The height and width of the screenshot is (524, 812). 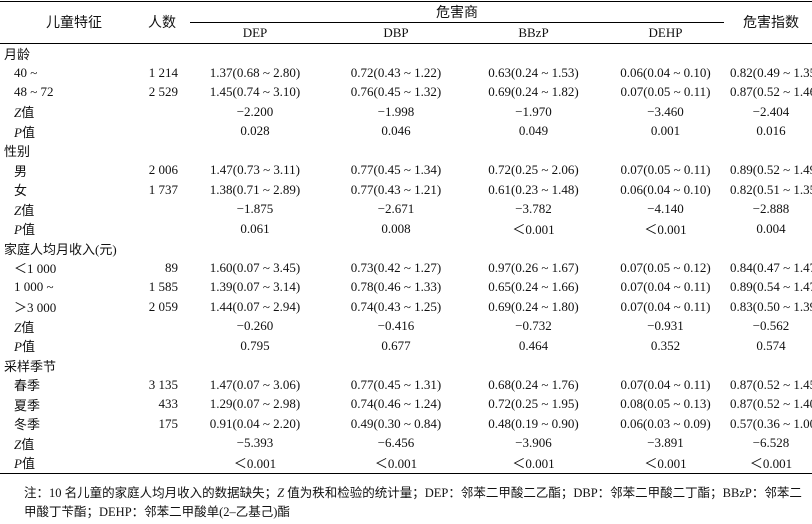 I want to click on p-hi: 0.004, so click(x=771, y=228).